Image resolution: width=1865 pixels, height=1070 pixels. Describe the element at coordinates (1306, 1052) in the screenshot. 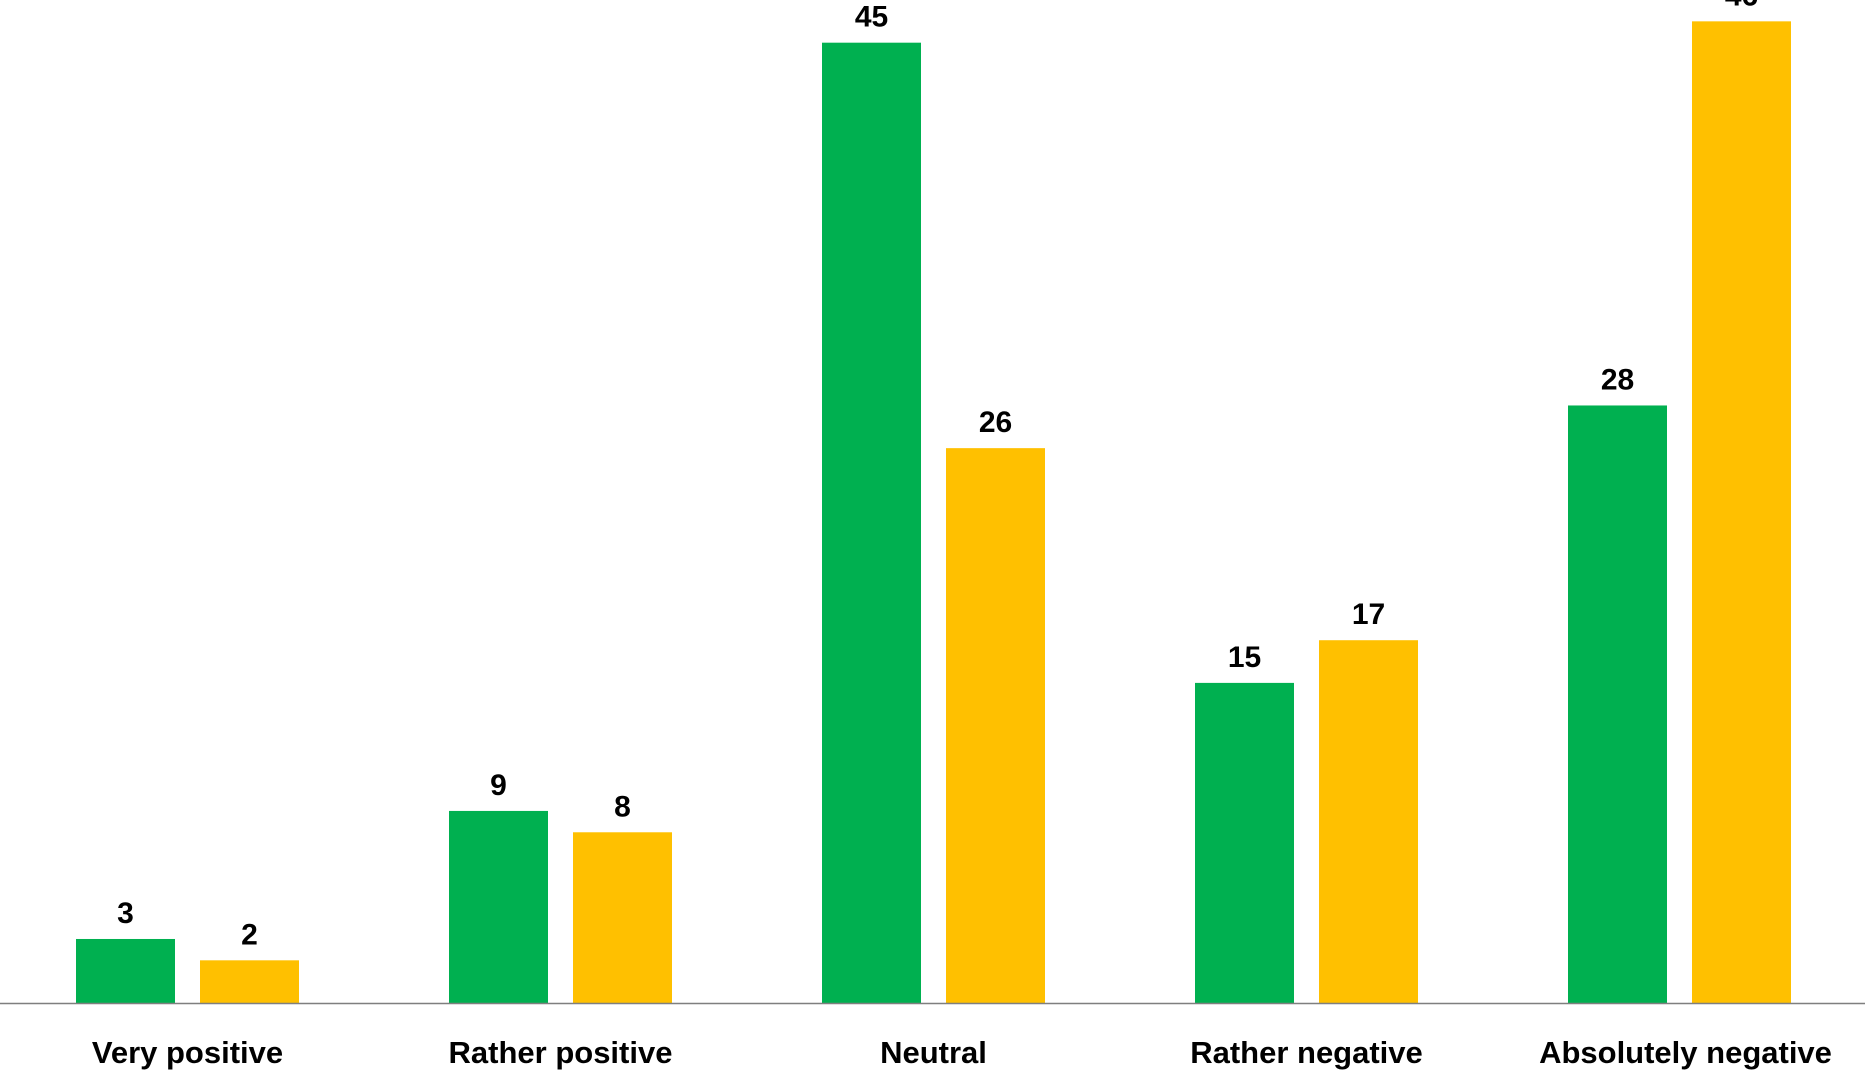

I see `category-label: Rather negative` at that location.